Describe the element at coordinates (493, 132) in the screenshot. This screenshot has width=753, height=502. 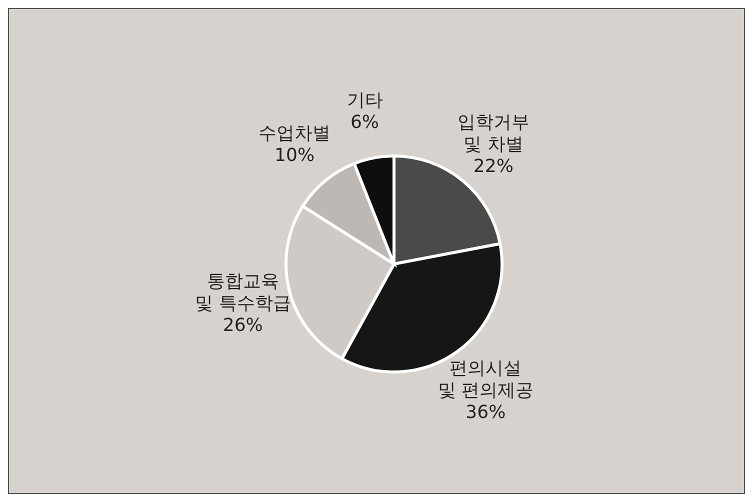
I see `slice-label: 입학거부 및 차별` at that location.